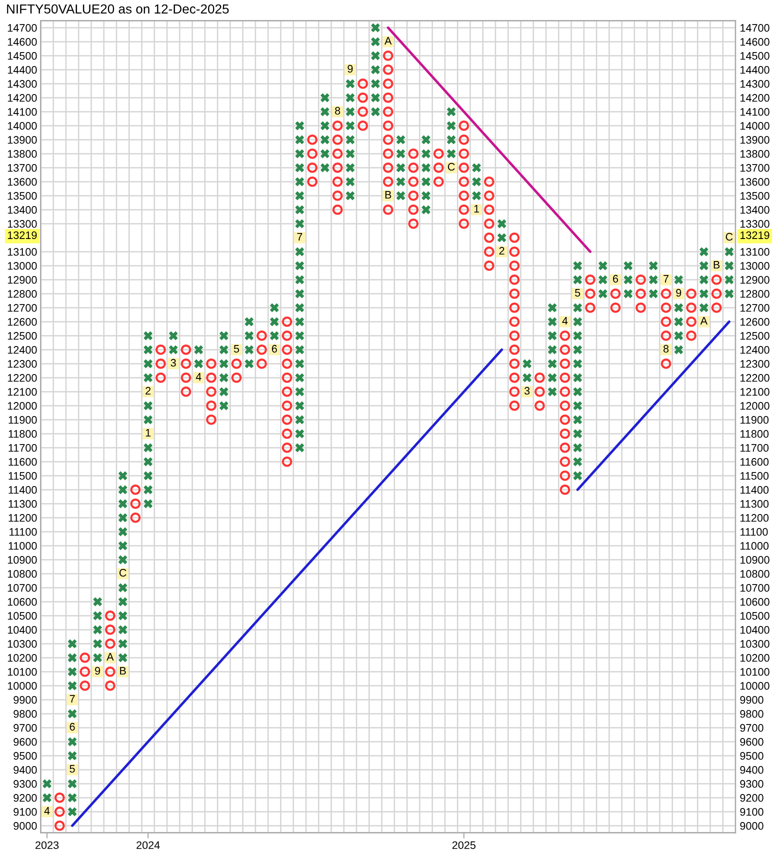 Image resolution: width=778 pixels, height=862 pixels. I want to click on y2-tick-label: 12200, so click(755, 378).